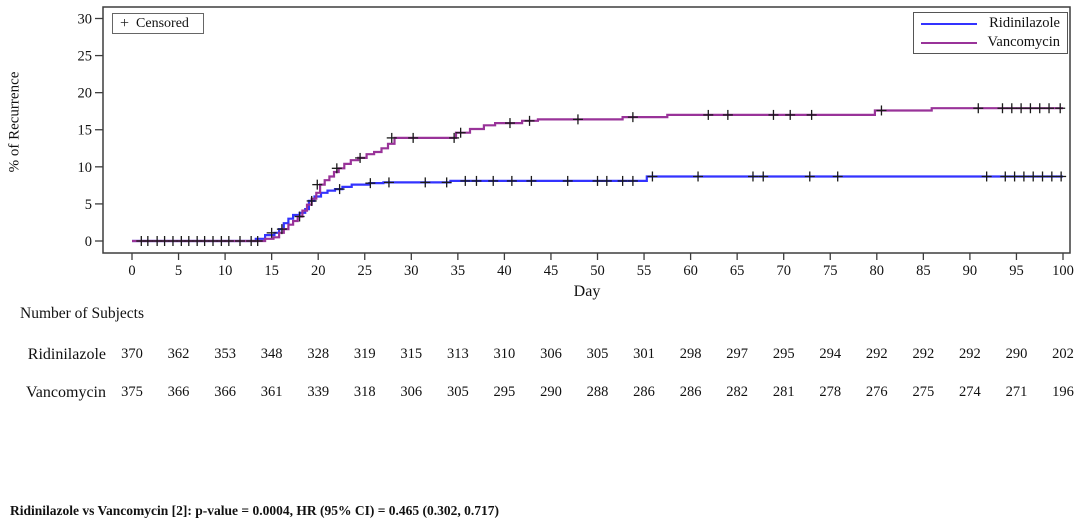  Describe the element at coordinates (85, 19) in the screenshot. I see `y-tick-label: 30` at that location.